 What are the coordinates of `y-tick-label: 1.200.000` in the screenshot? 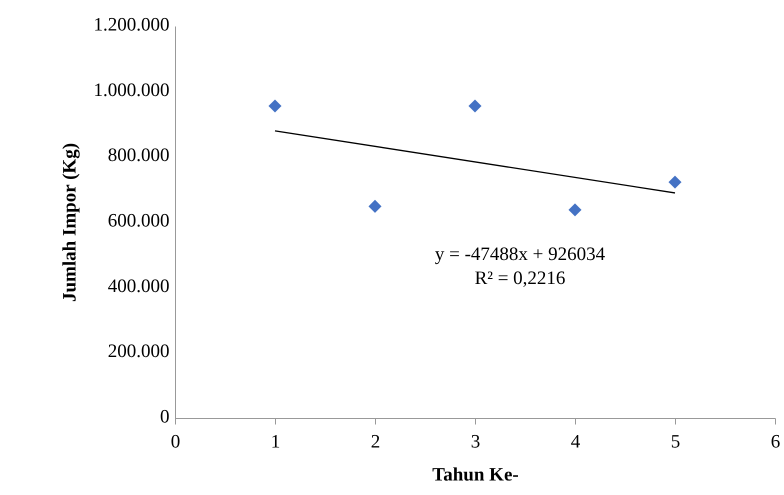 It's located at (132, 25).